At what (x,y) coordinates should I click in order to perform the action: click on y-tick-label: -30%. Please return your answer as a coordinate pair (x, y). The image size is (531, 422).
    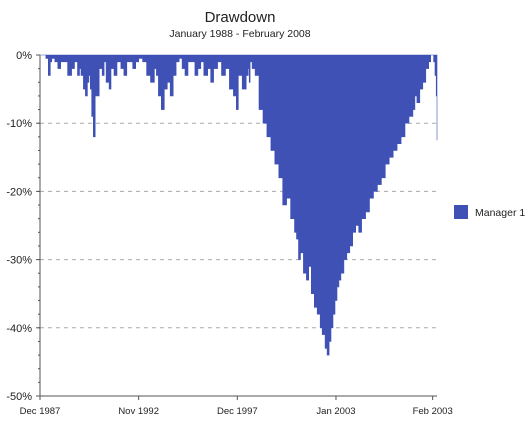
    Looking at the image, I should click on (19, 261).